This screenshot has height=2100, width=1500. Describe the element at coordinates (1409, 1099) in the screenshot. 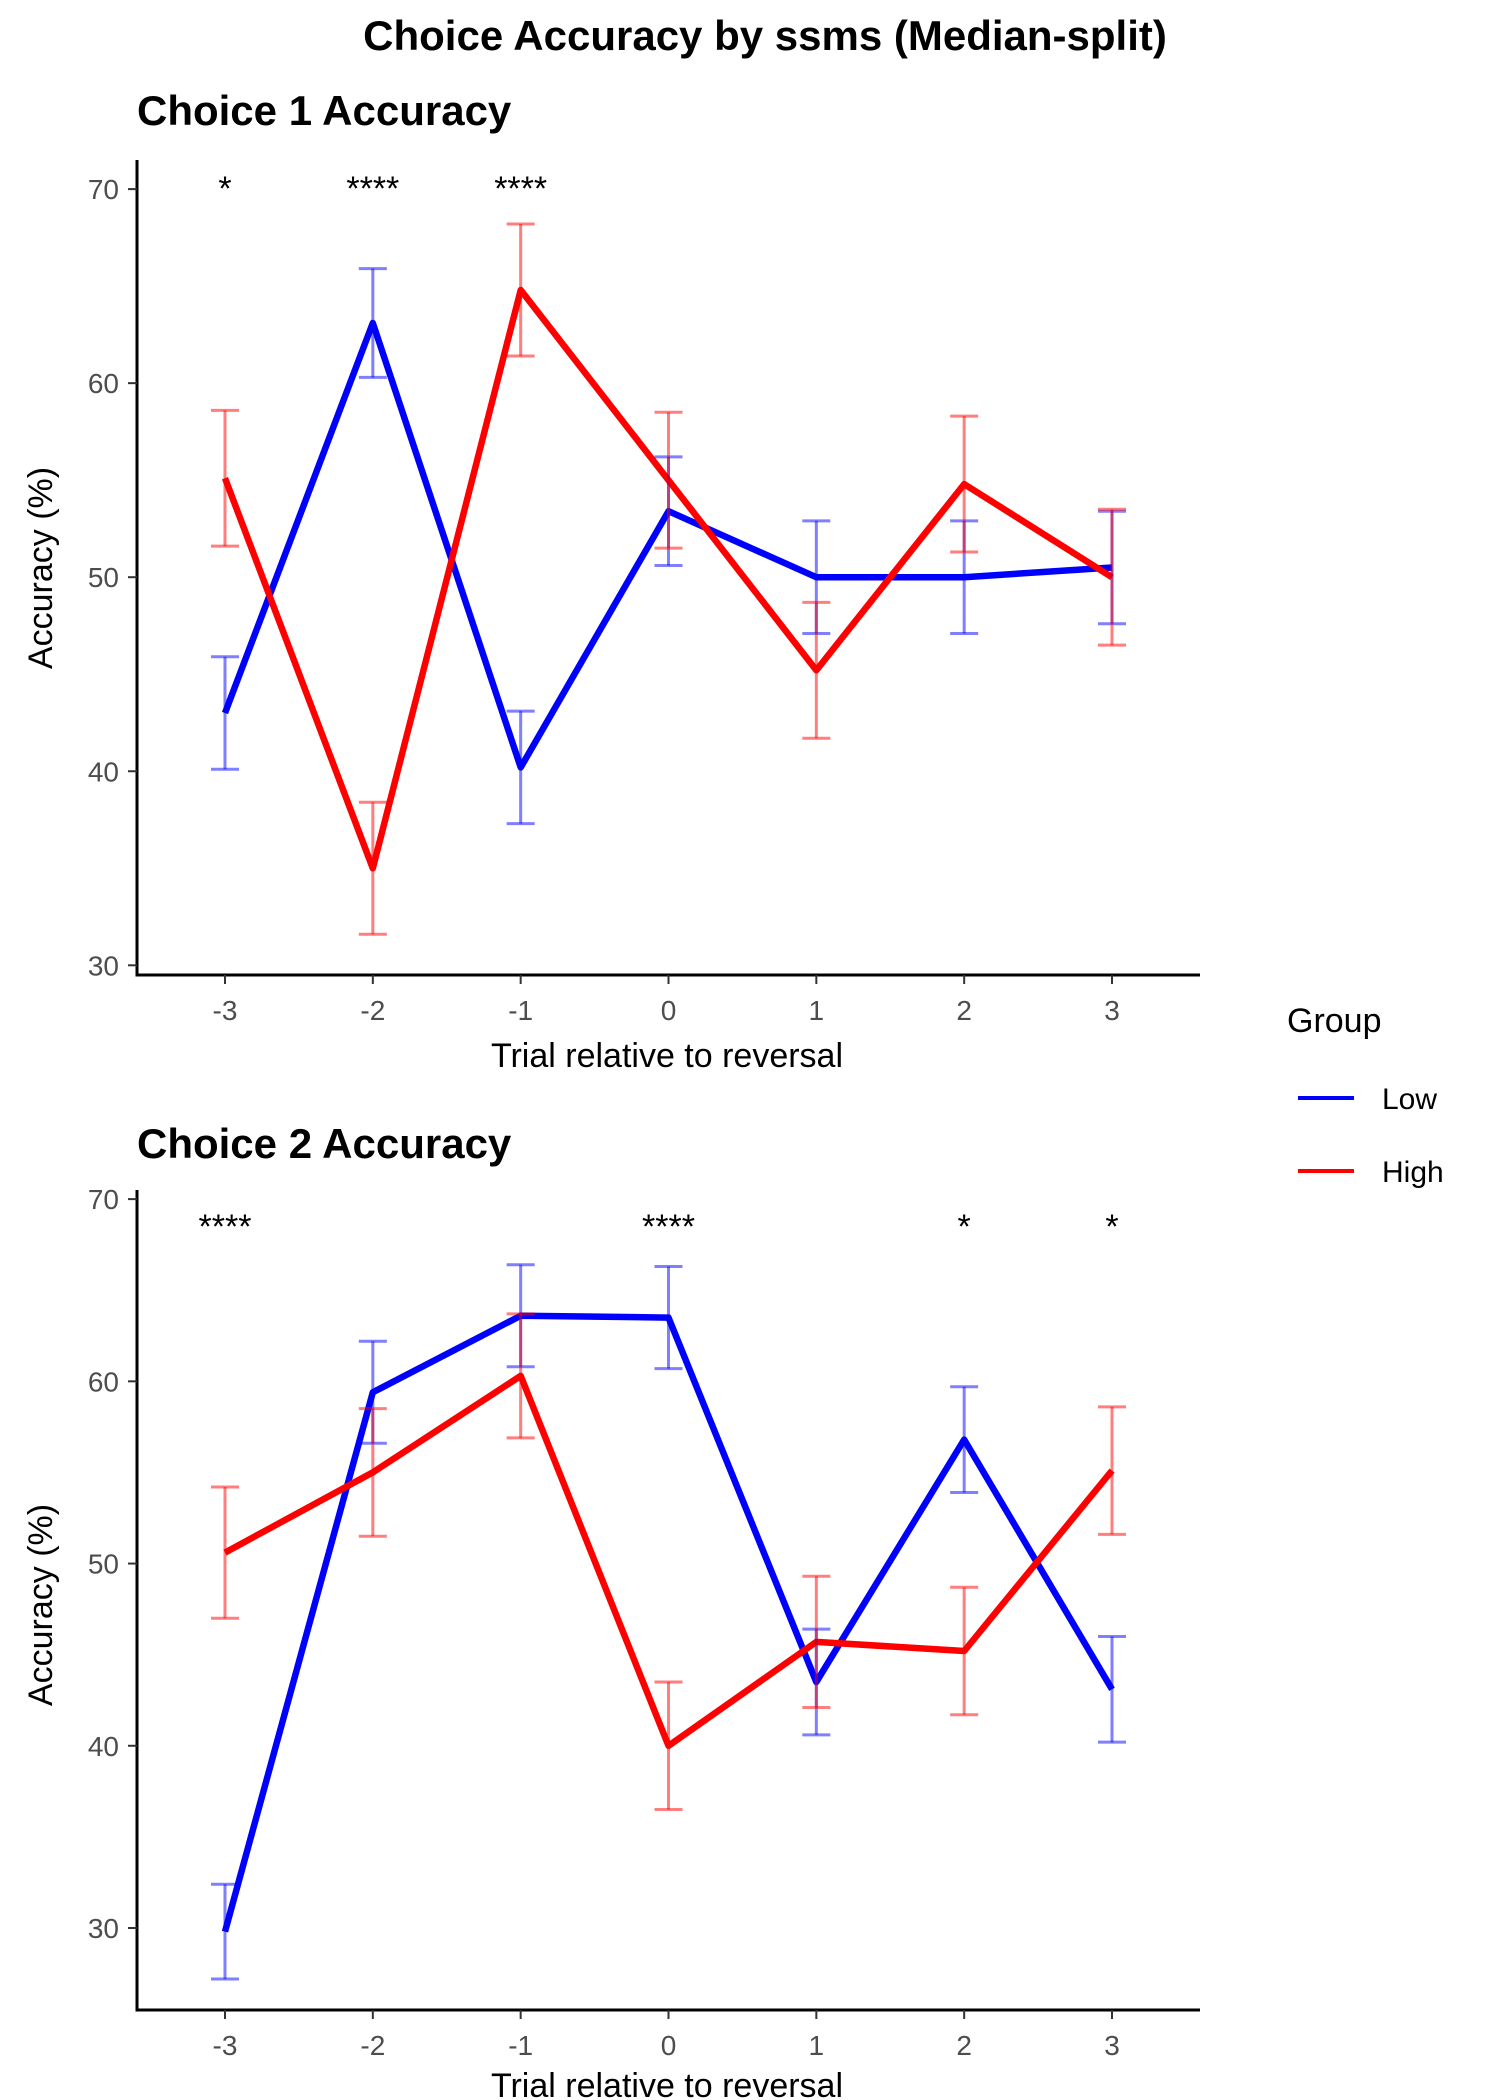

I see `legend-label-low: Low` at that location.